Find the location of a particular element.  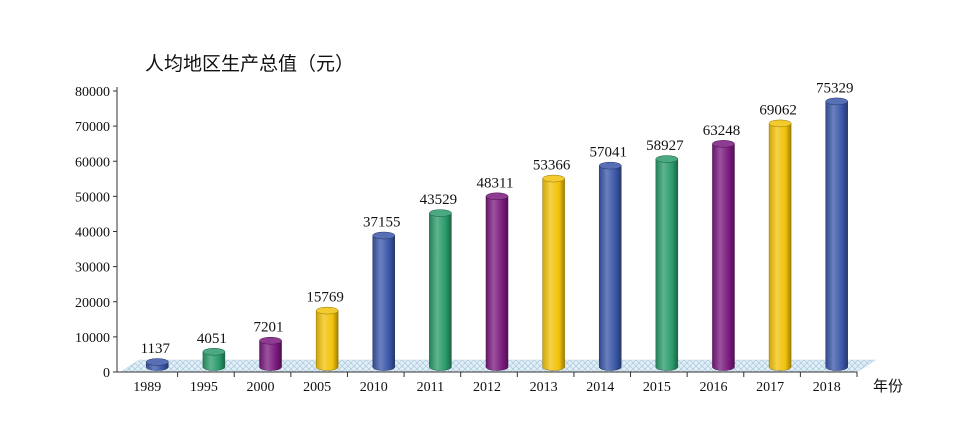

x-tick-label: 2016 is located at coordinates (713, 387).